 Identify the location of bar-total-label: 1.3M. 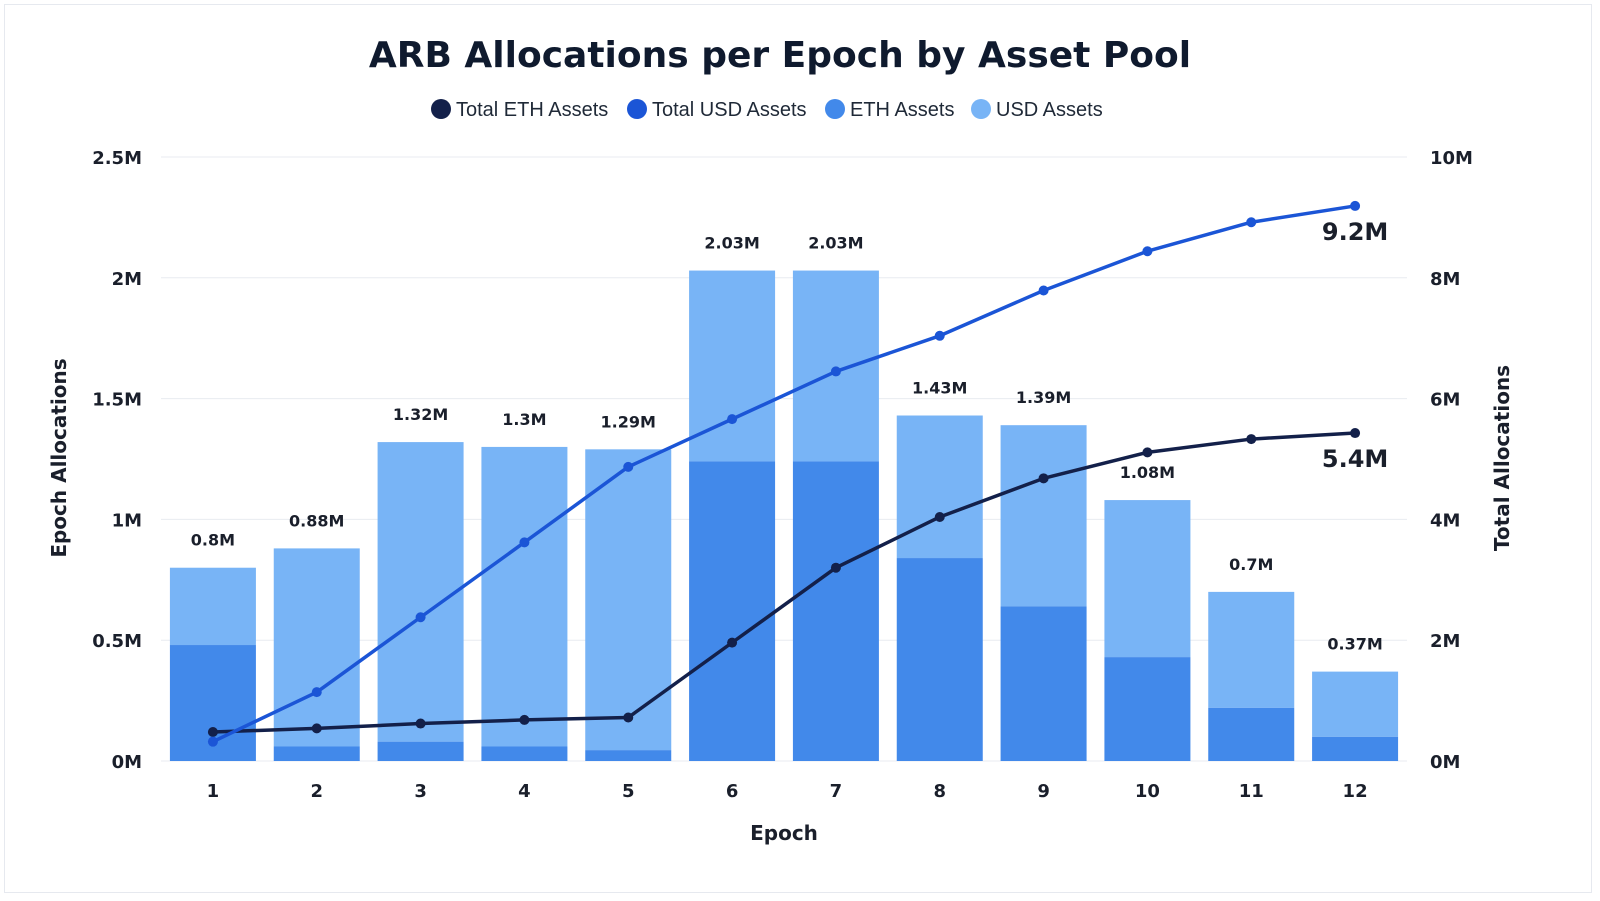
(524, 419).